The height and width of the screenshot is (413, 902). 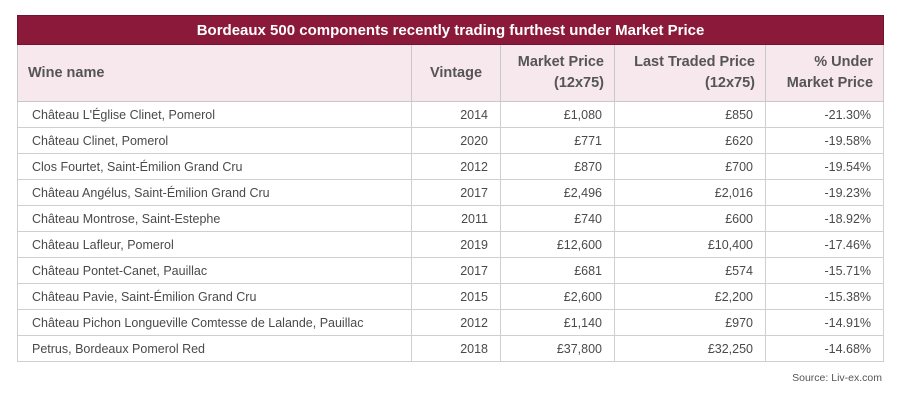 I want to click on cell-wine-name: Château L'Église Clinet, Pomerol, so click(x=214, y=114).